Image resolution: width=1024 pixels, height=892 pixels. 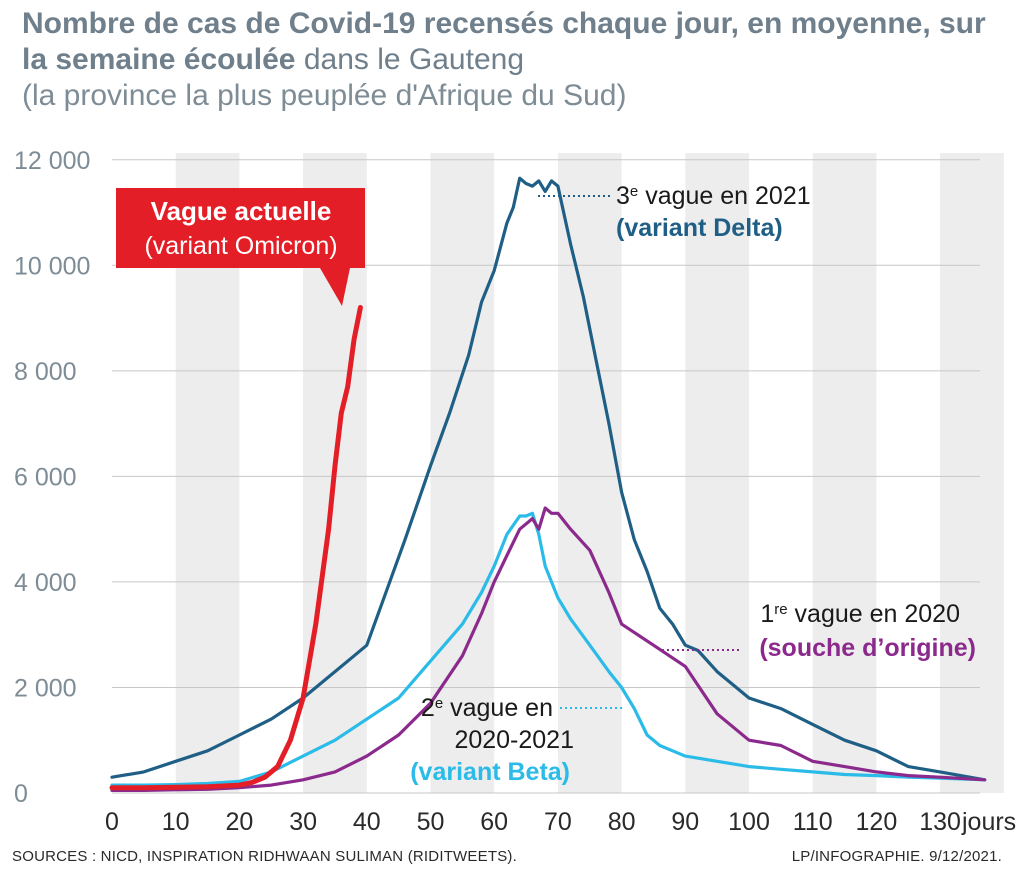 I want to click on x-tick-label: 90, so click(x=685, y=822).